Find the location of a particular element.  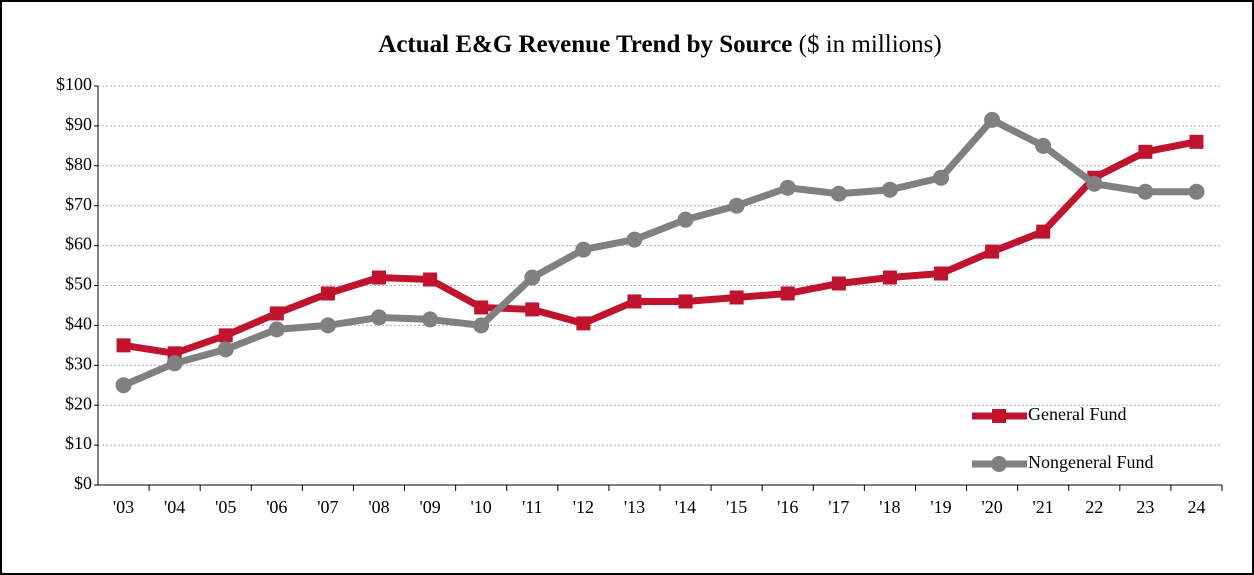

x-tick-label: '12 is located at coordinates (583, 507).